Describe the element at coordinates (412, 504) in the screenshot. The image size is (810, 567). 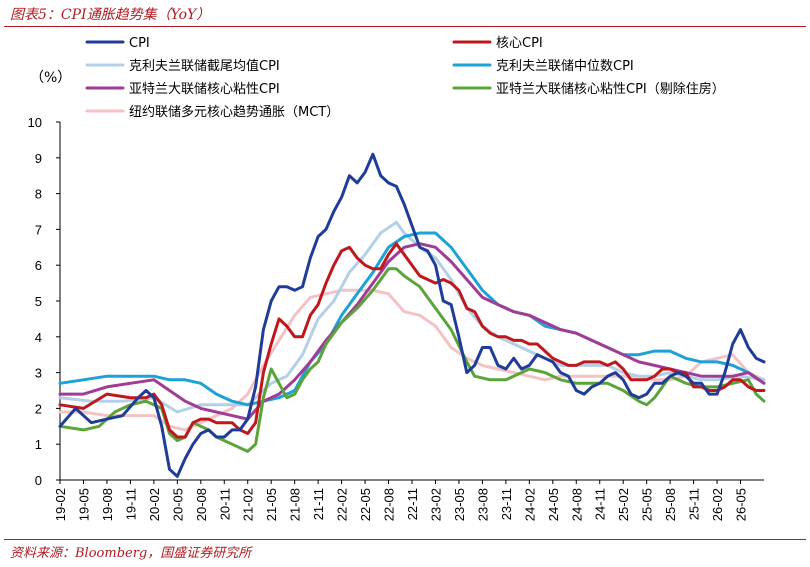
I see `x-tick-label: 22-11` at that location.